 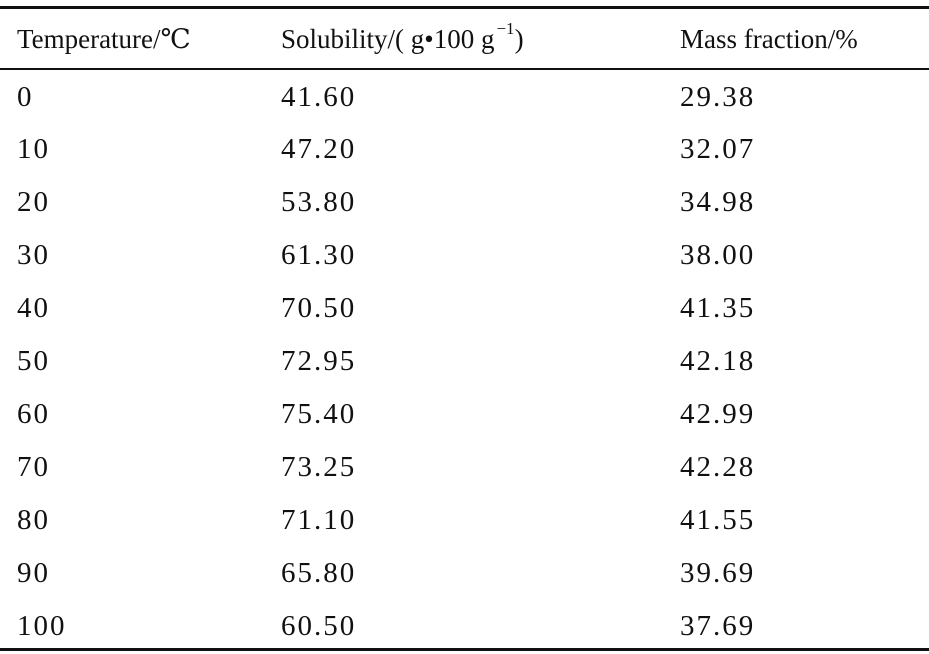 I want to click on header-solubility-superscript: −1, so click(x=505, y=28).